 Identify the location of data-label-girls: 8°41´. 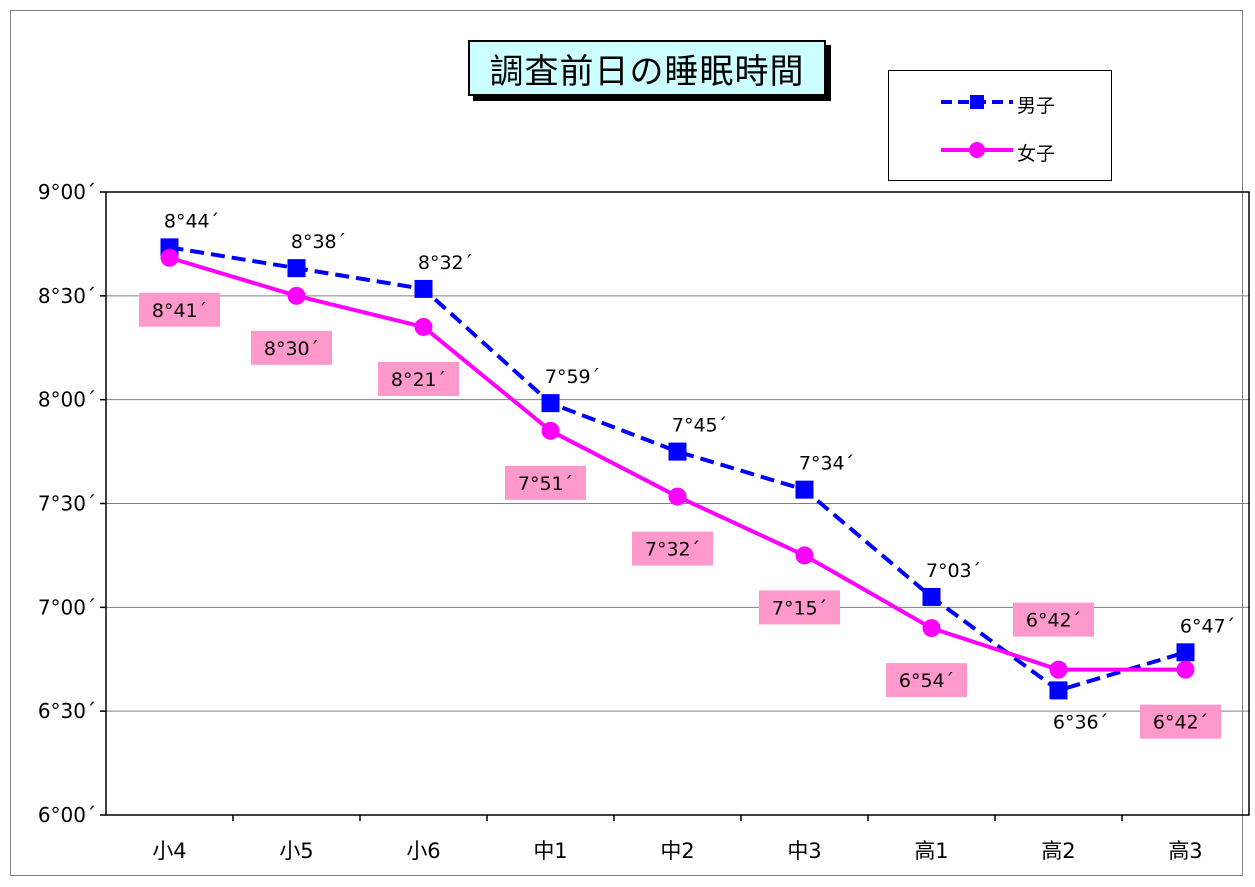
(179, 311).